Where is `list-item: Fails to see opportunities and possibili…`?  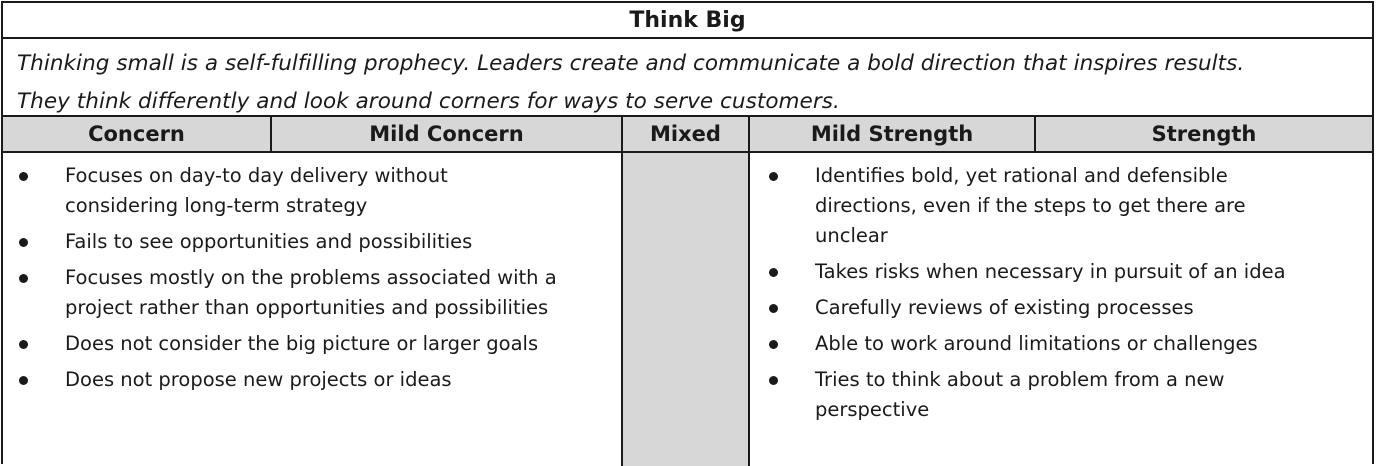
list-item: Fails to see opportunities and possibili… is located at coordinates (315, 242).